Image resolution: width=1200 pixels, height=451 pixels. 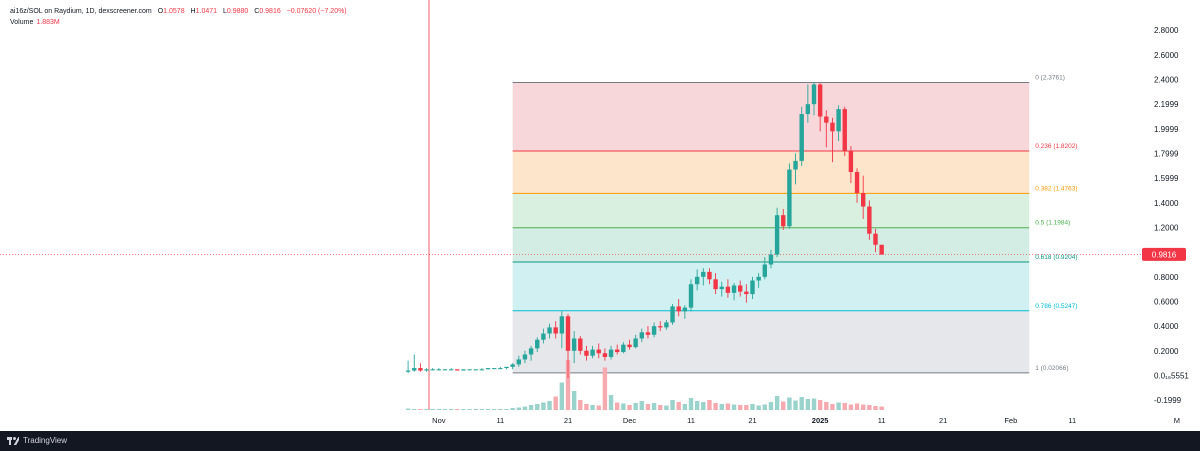 I want to click on x-tick-label: 2025, so click(x=820, y=420).